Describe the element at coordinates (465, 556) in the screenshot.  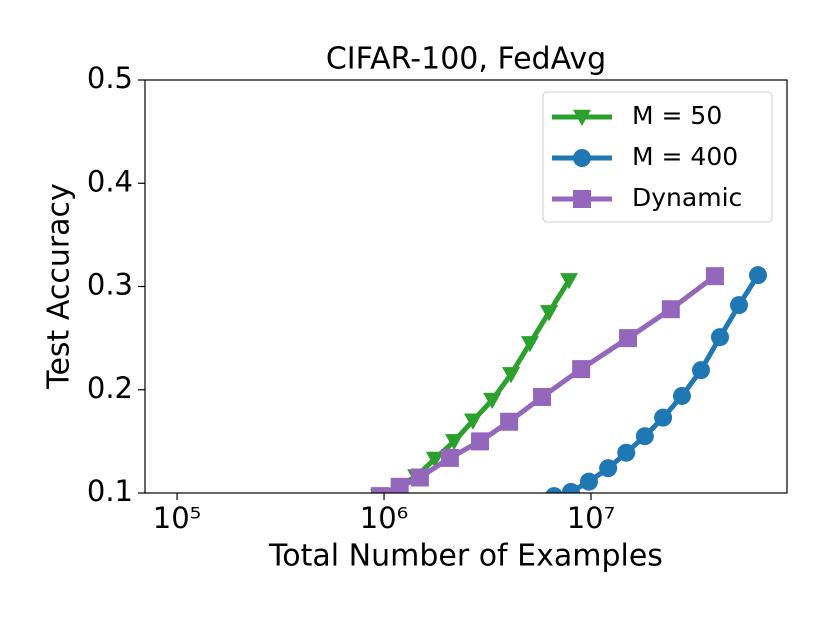
I see `x-axis-label: Total Number of Examples` at that location.